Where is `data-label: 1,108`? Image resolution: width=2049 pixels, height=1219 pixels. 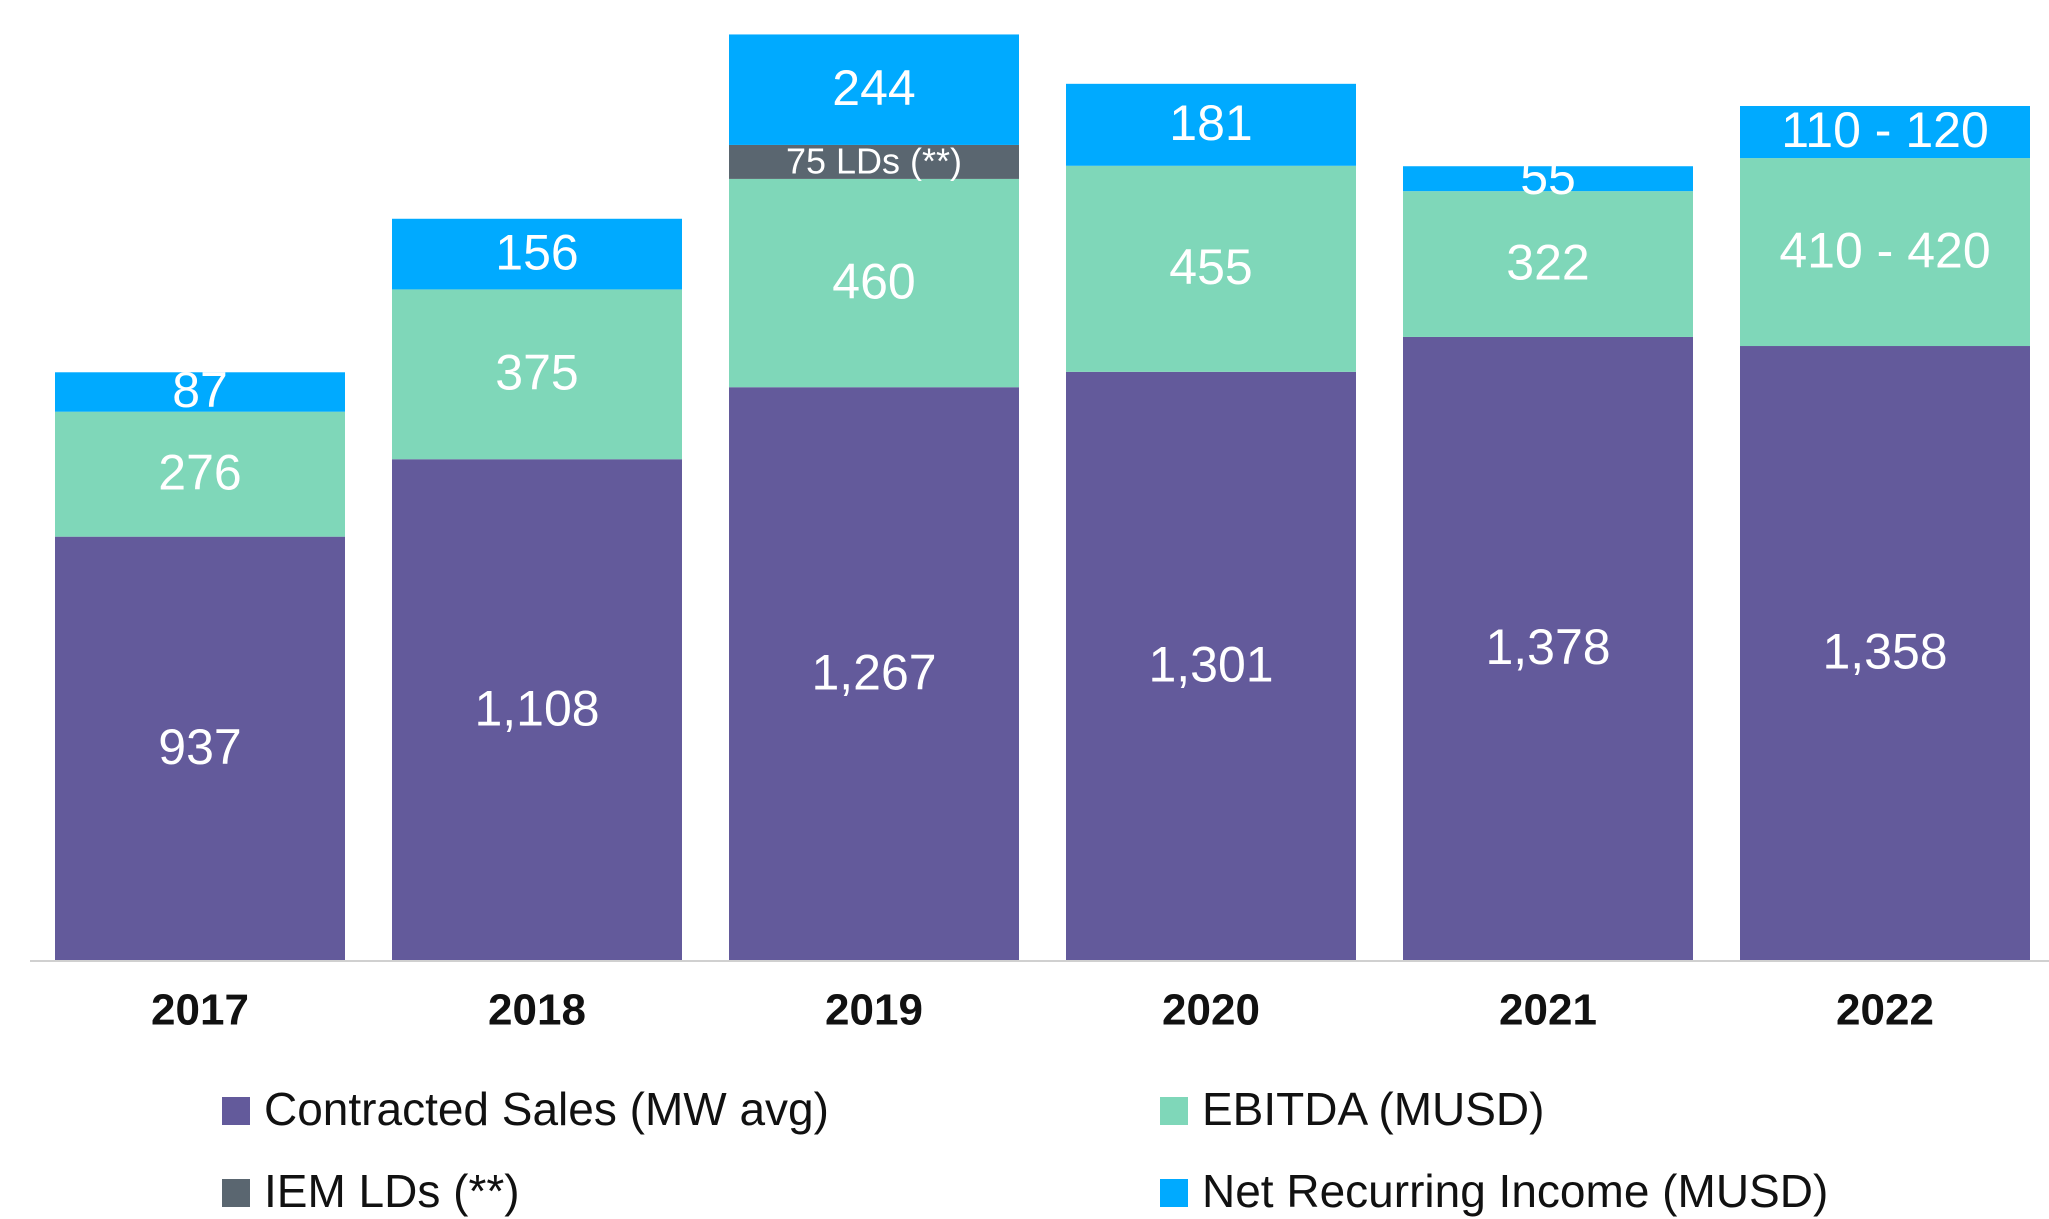
data-label: 1,108 is located at coordinates (536, 708).